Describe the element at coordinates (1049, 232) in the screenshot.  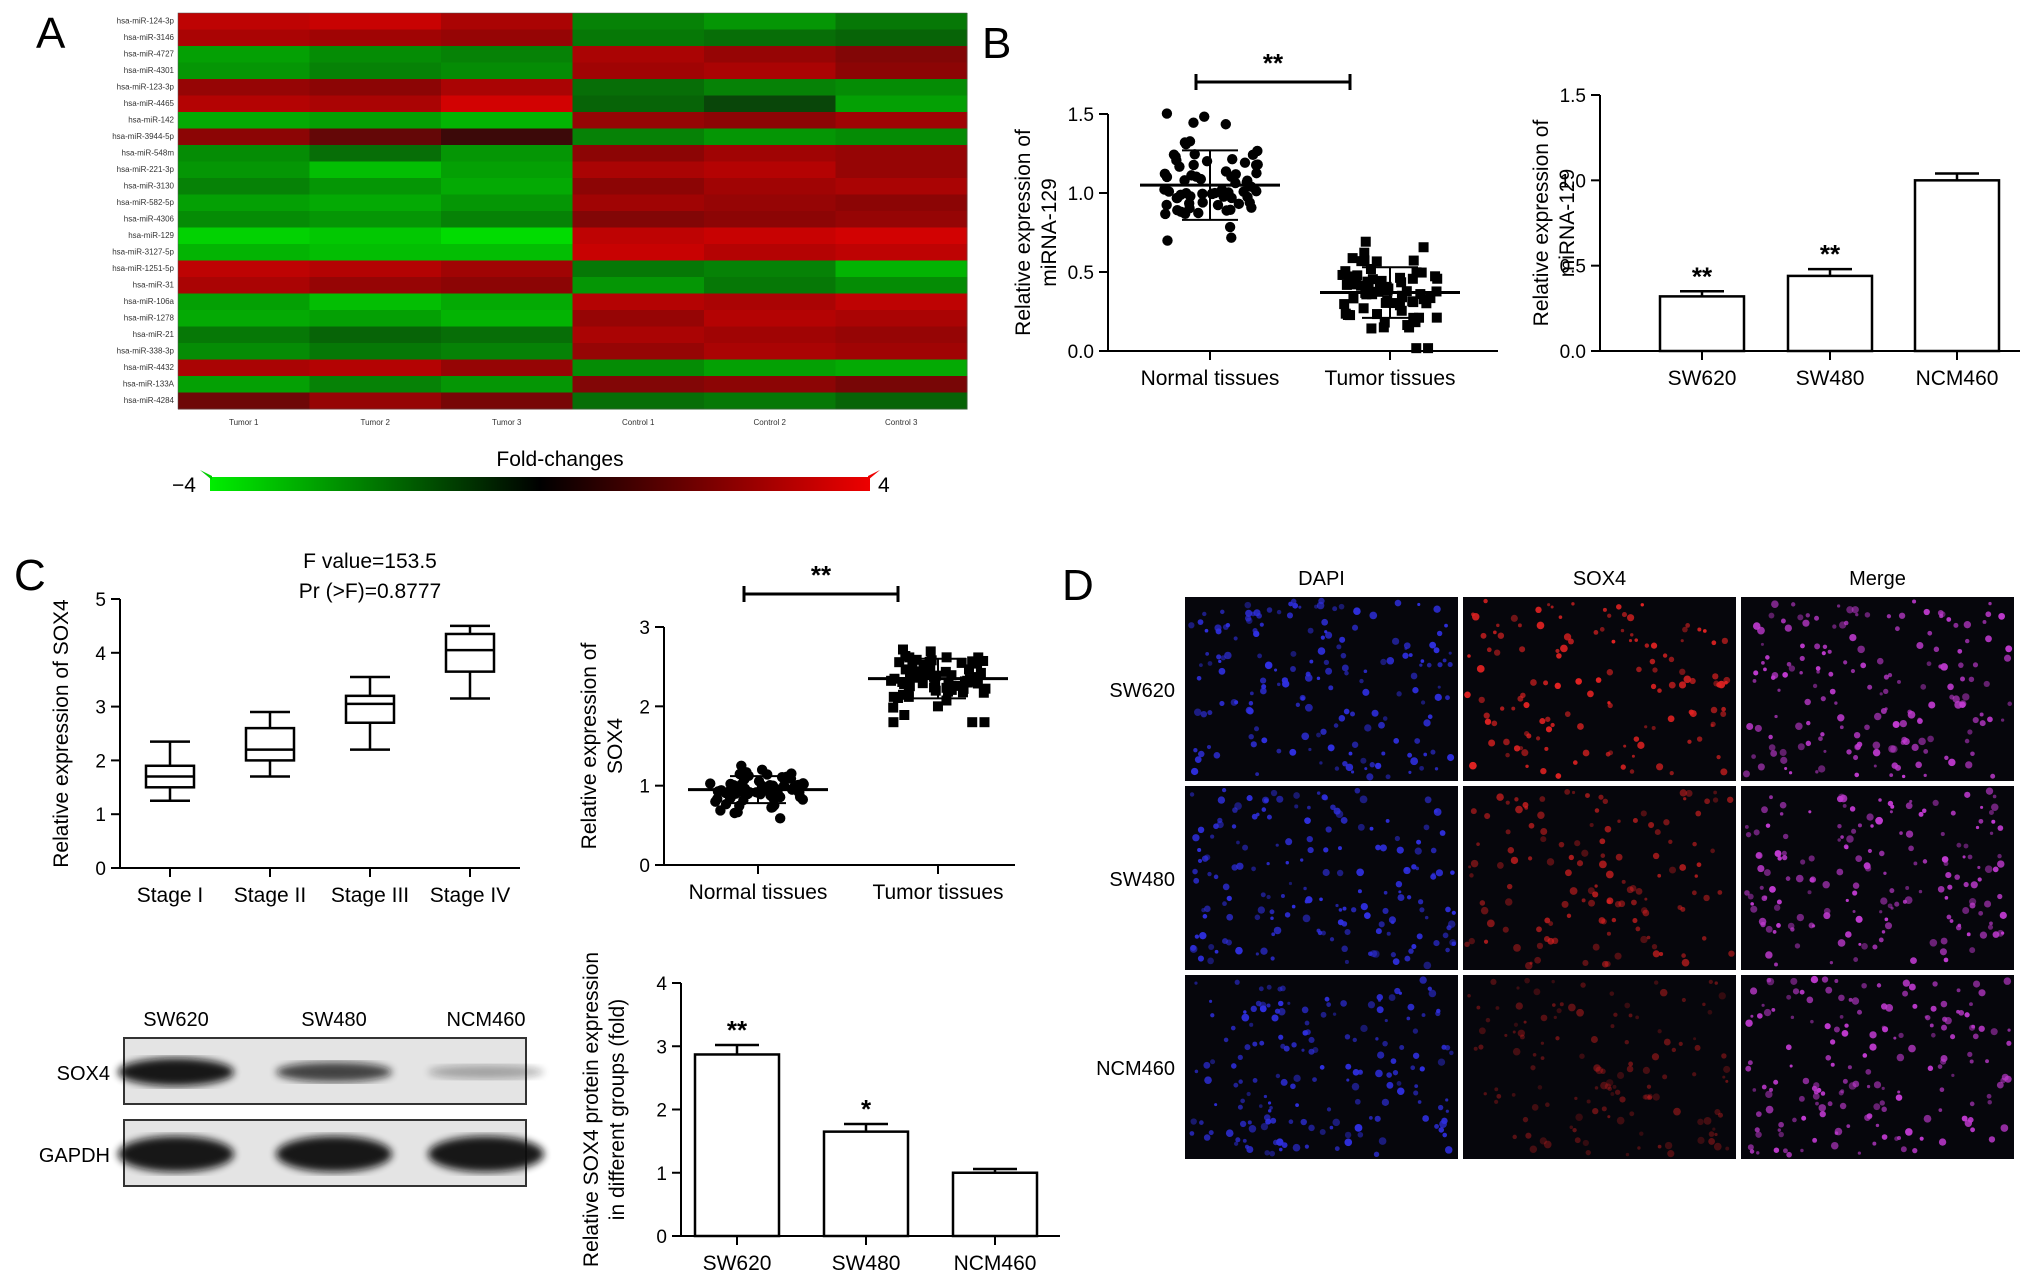
I see `y-axis-label: miRNA-129` at that location.